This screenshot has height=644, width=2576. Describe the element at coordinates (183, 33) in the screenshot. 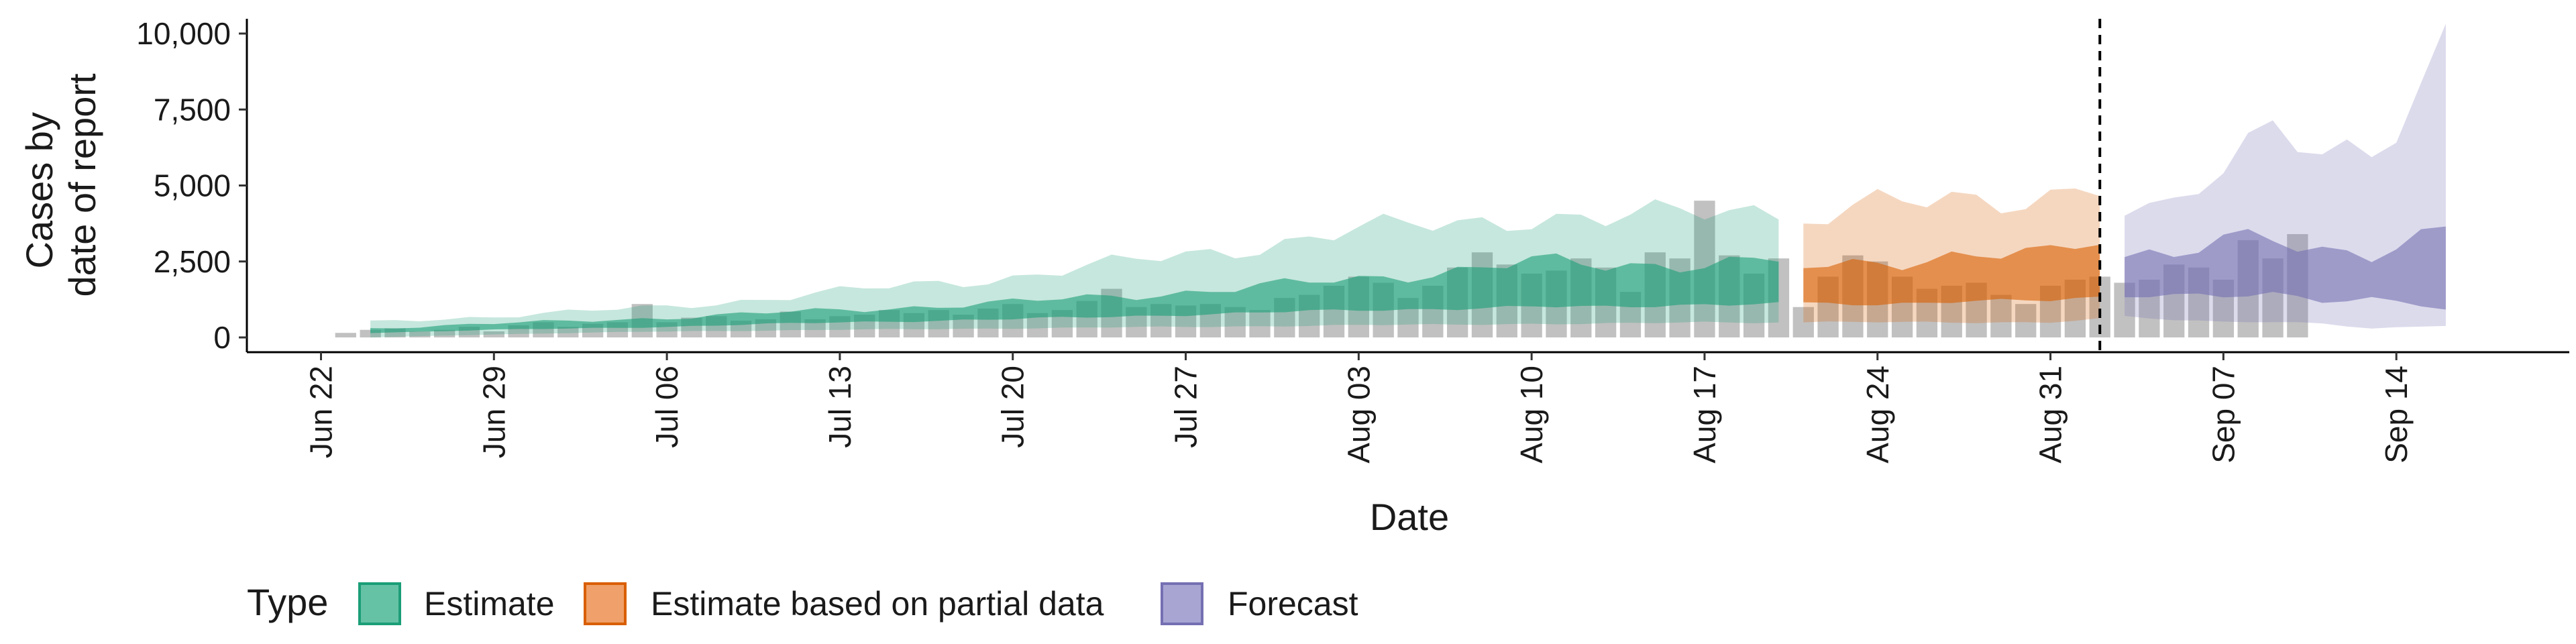

I see `y-tick-label: 10,000` at that location.